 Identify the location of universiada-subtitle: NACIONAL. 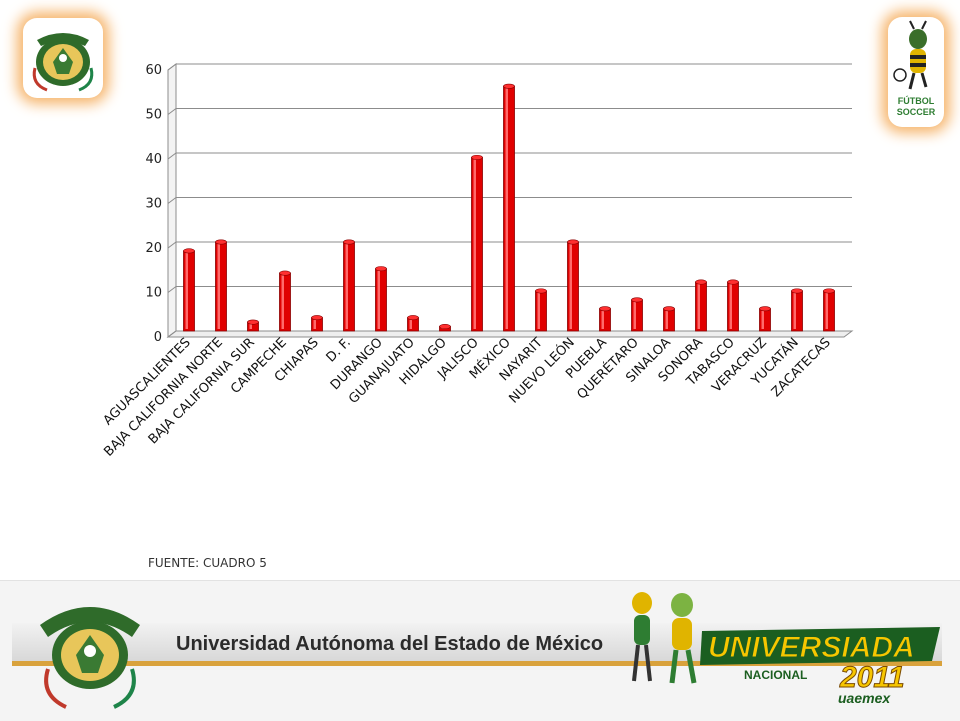
(775, 675).